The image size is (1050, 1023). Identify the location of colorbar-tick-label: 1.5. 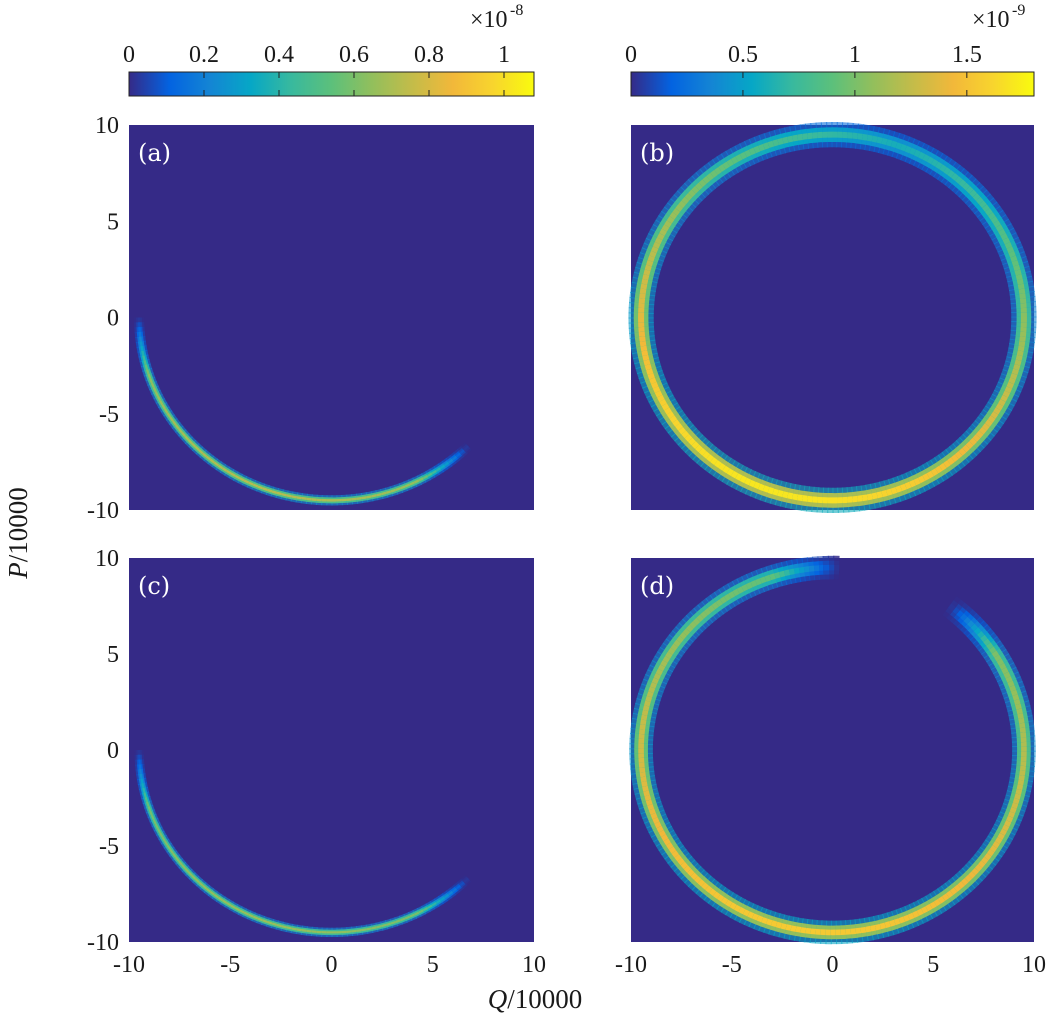
(967, 55).